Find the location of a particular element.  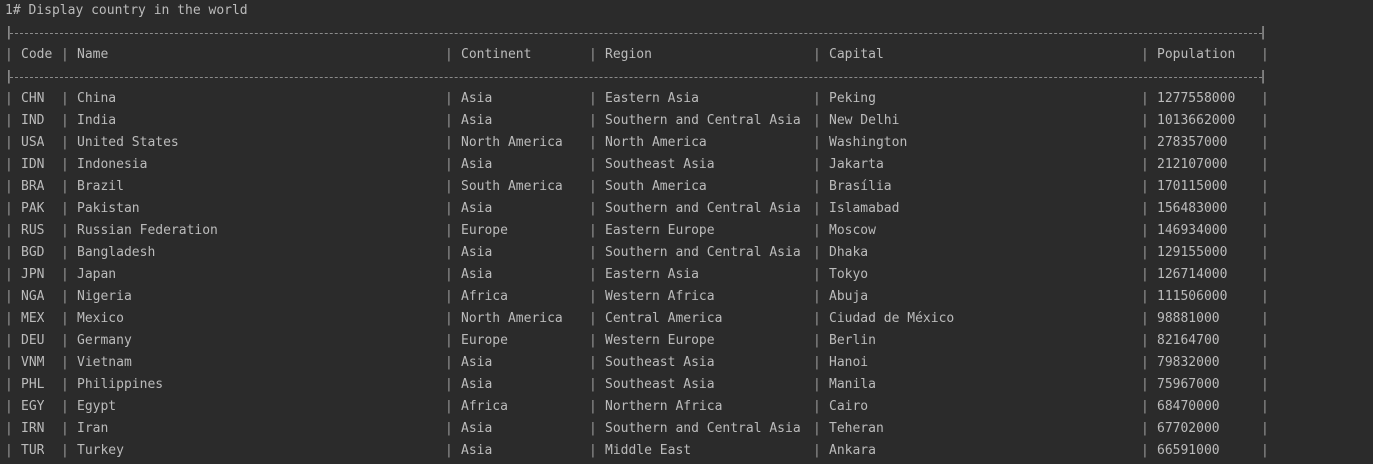

cell-capital: Islamabad is located at coordinates (864, 208).